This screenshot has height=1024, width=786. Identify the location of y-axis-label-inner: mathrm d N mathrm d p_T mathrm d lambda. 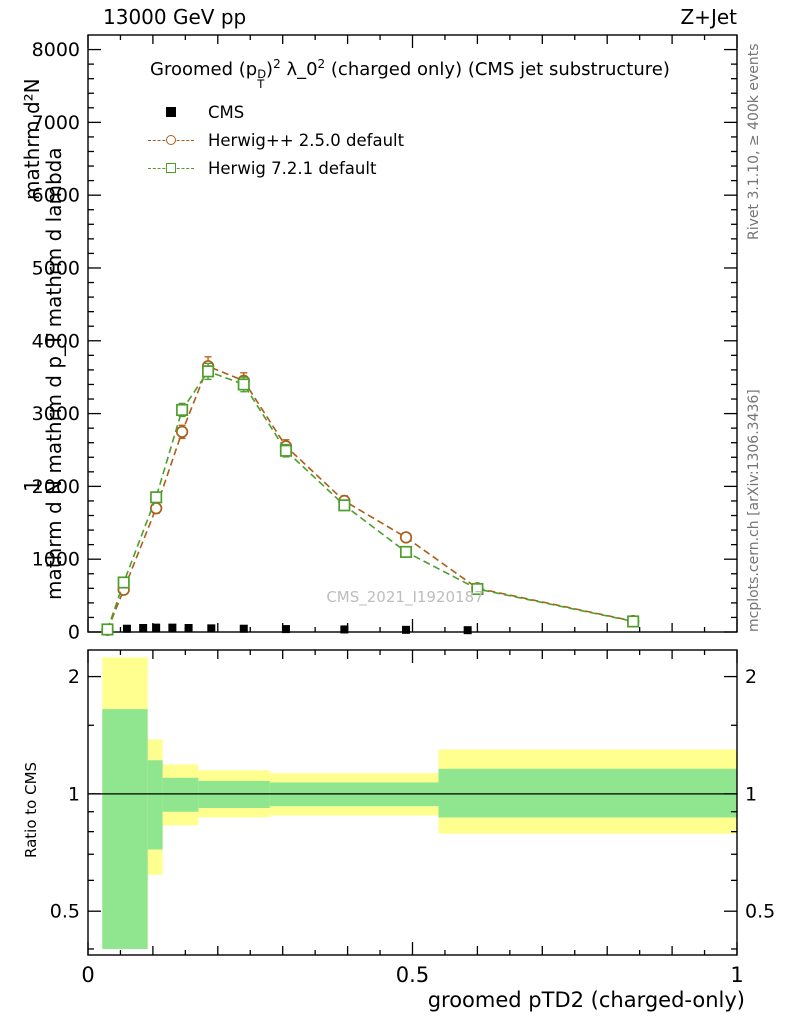
(54, 373).